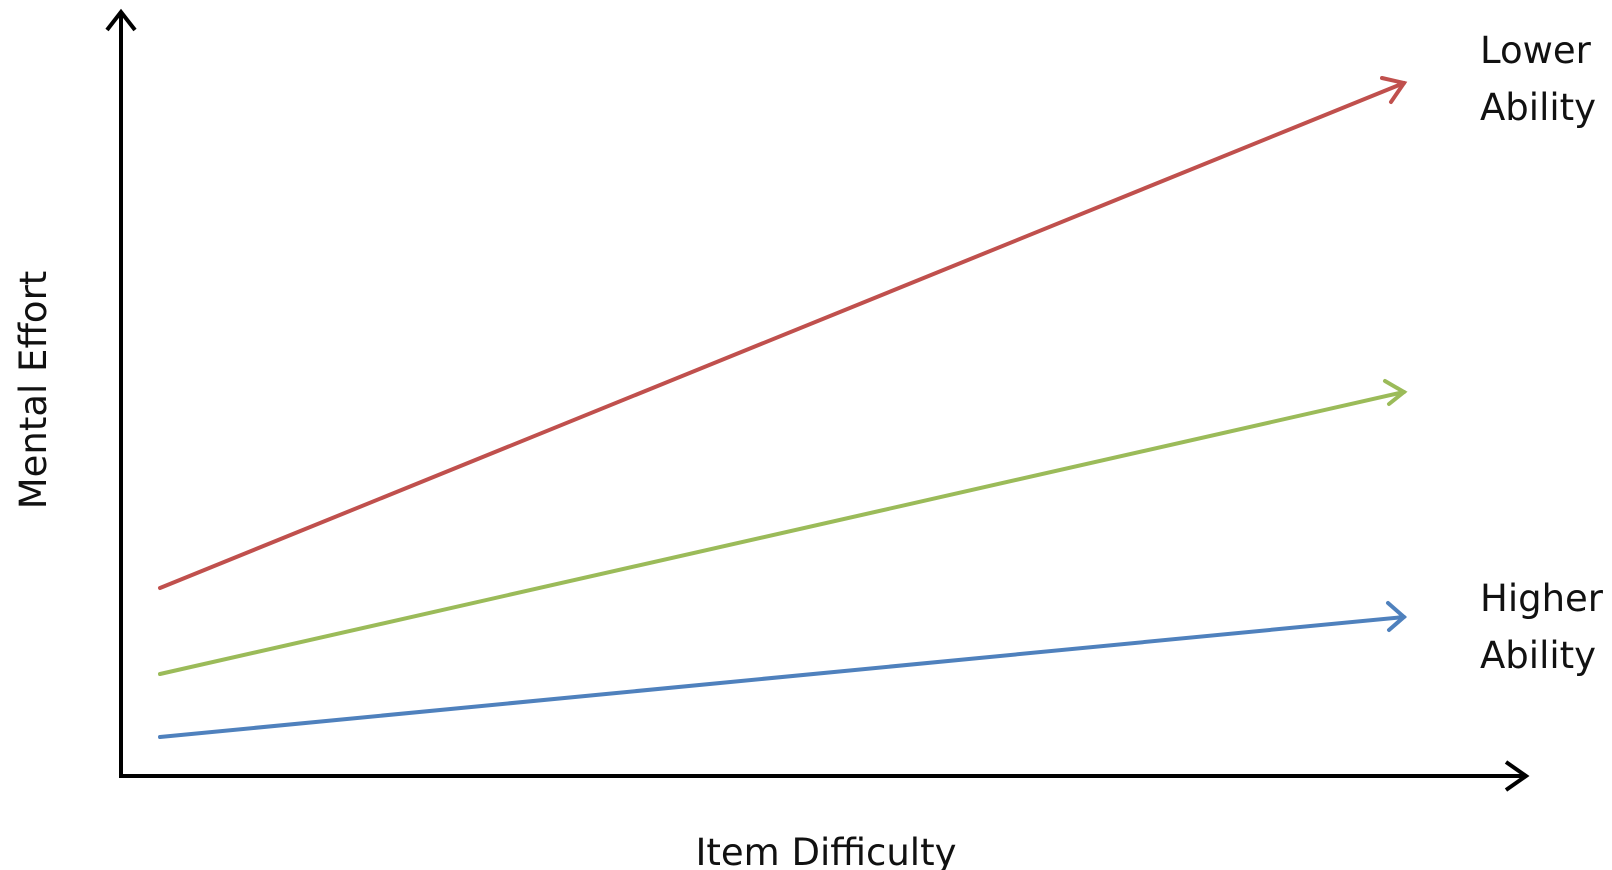  I want to click on middle-ability-arrowhead, so click(1395, 392).